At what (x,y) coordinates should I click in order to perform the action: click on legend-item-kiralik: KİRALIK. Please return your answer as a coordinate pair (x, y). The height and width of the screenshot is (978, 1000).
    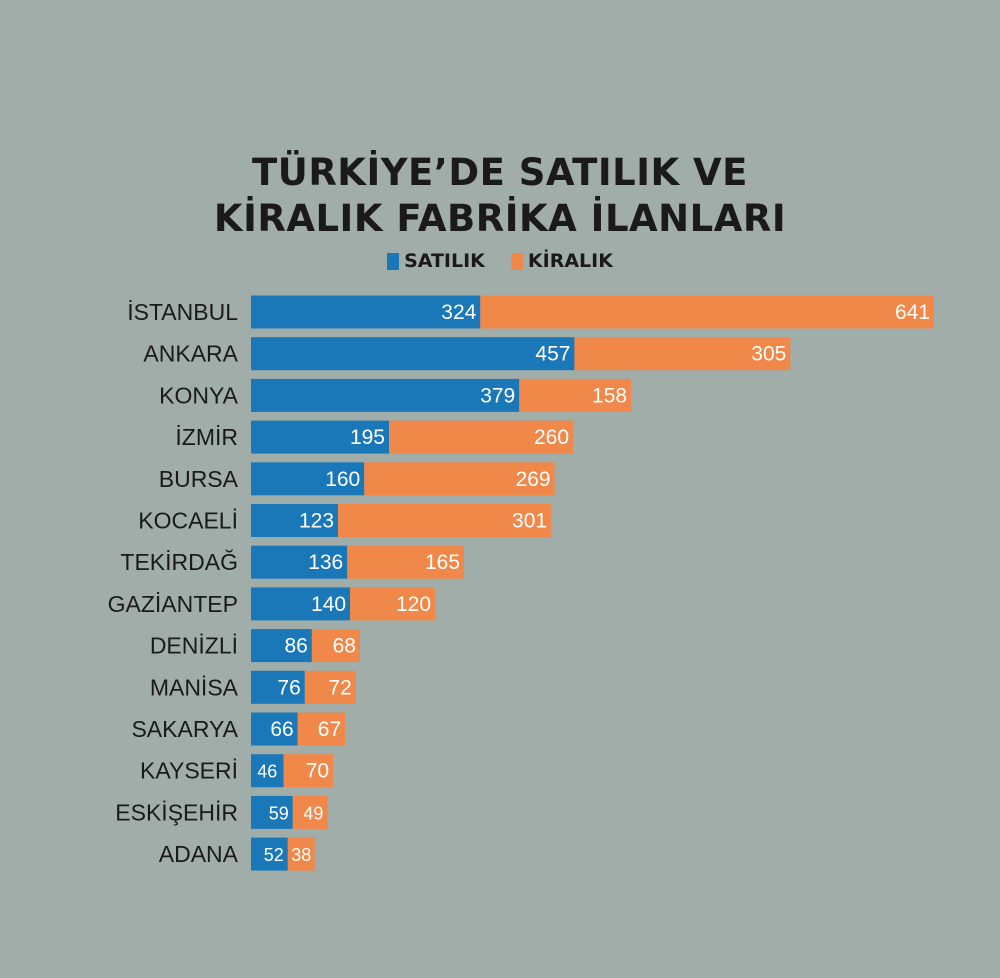
    Looking at the image, I should click on (561, 261).